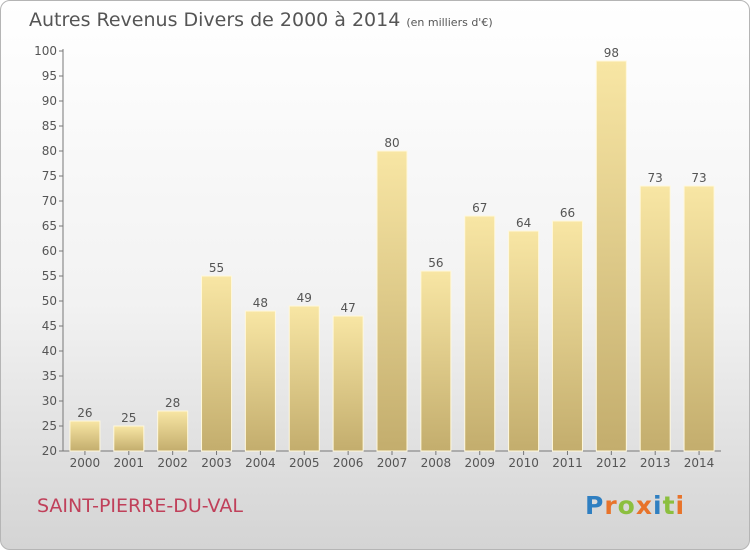 The height and width of the screenshot is (550, 750). Describe the element at coordinates (49, 151) in the screenshot. I see `y-tick-label: 80` at that location.